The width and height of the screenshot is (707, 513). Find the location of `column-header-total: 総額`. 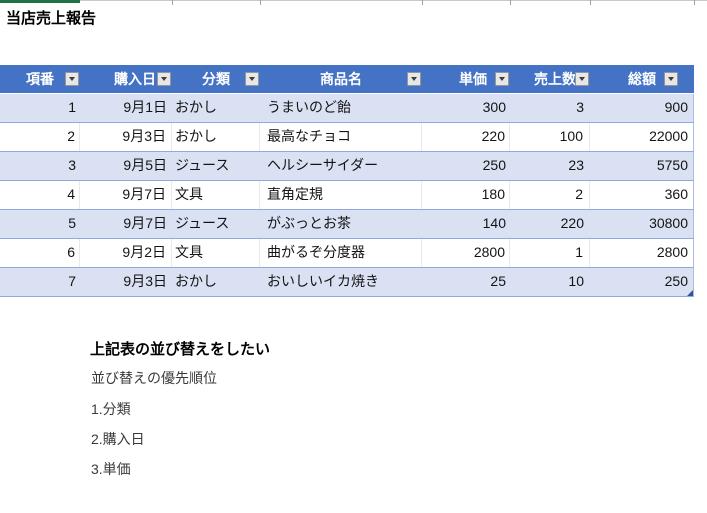

column-header-total: 総額 is located at coordinates (642, 79).